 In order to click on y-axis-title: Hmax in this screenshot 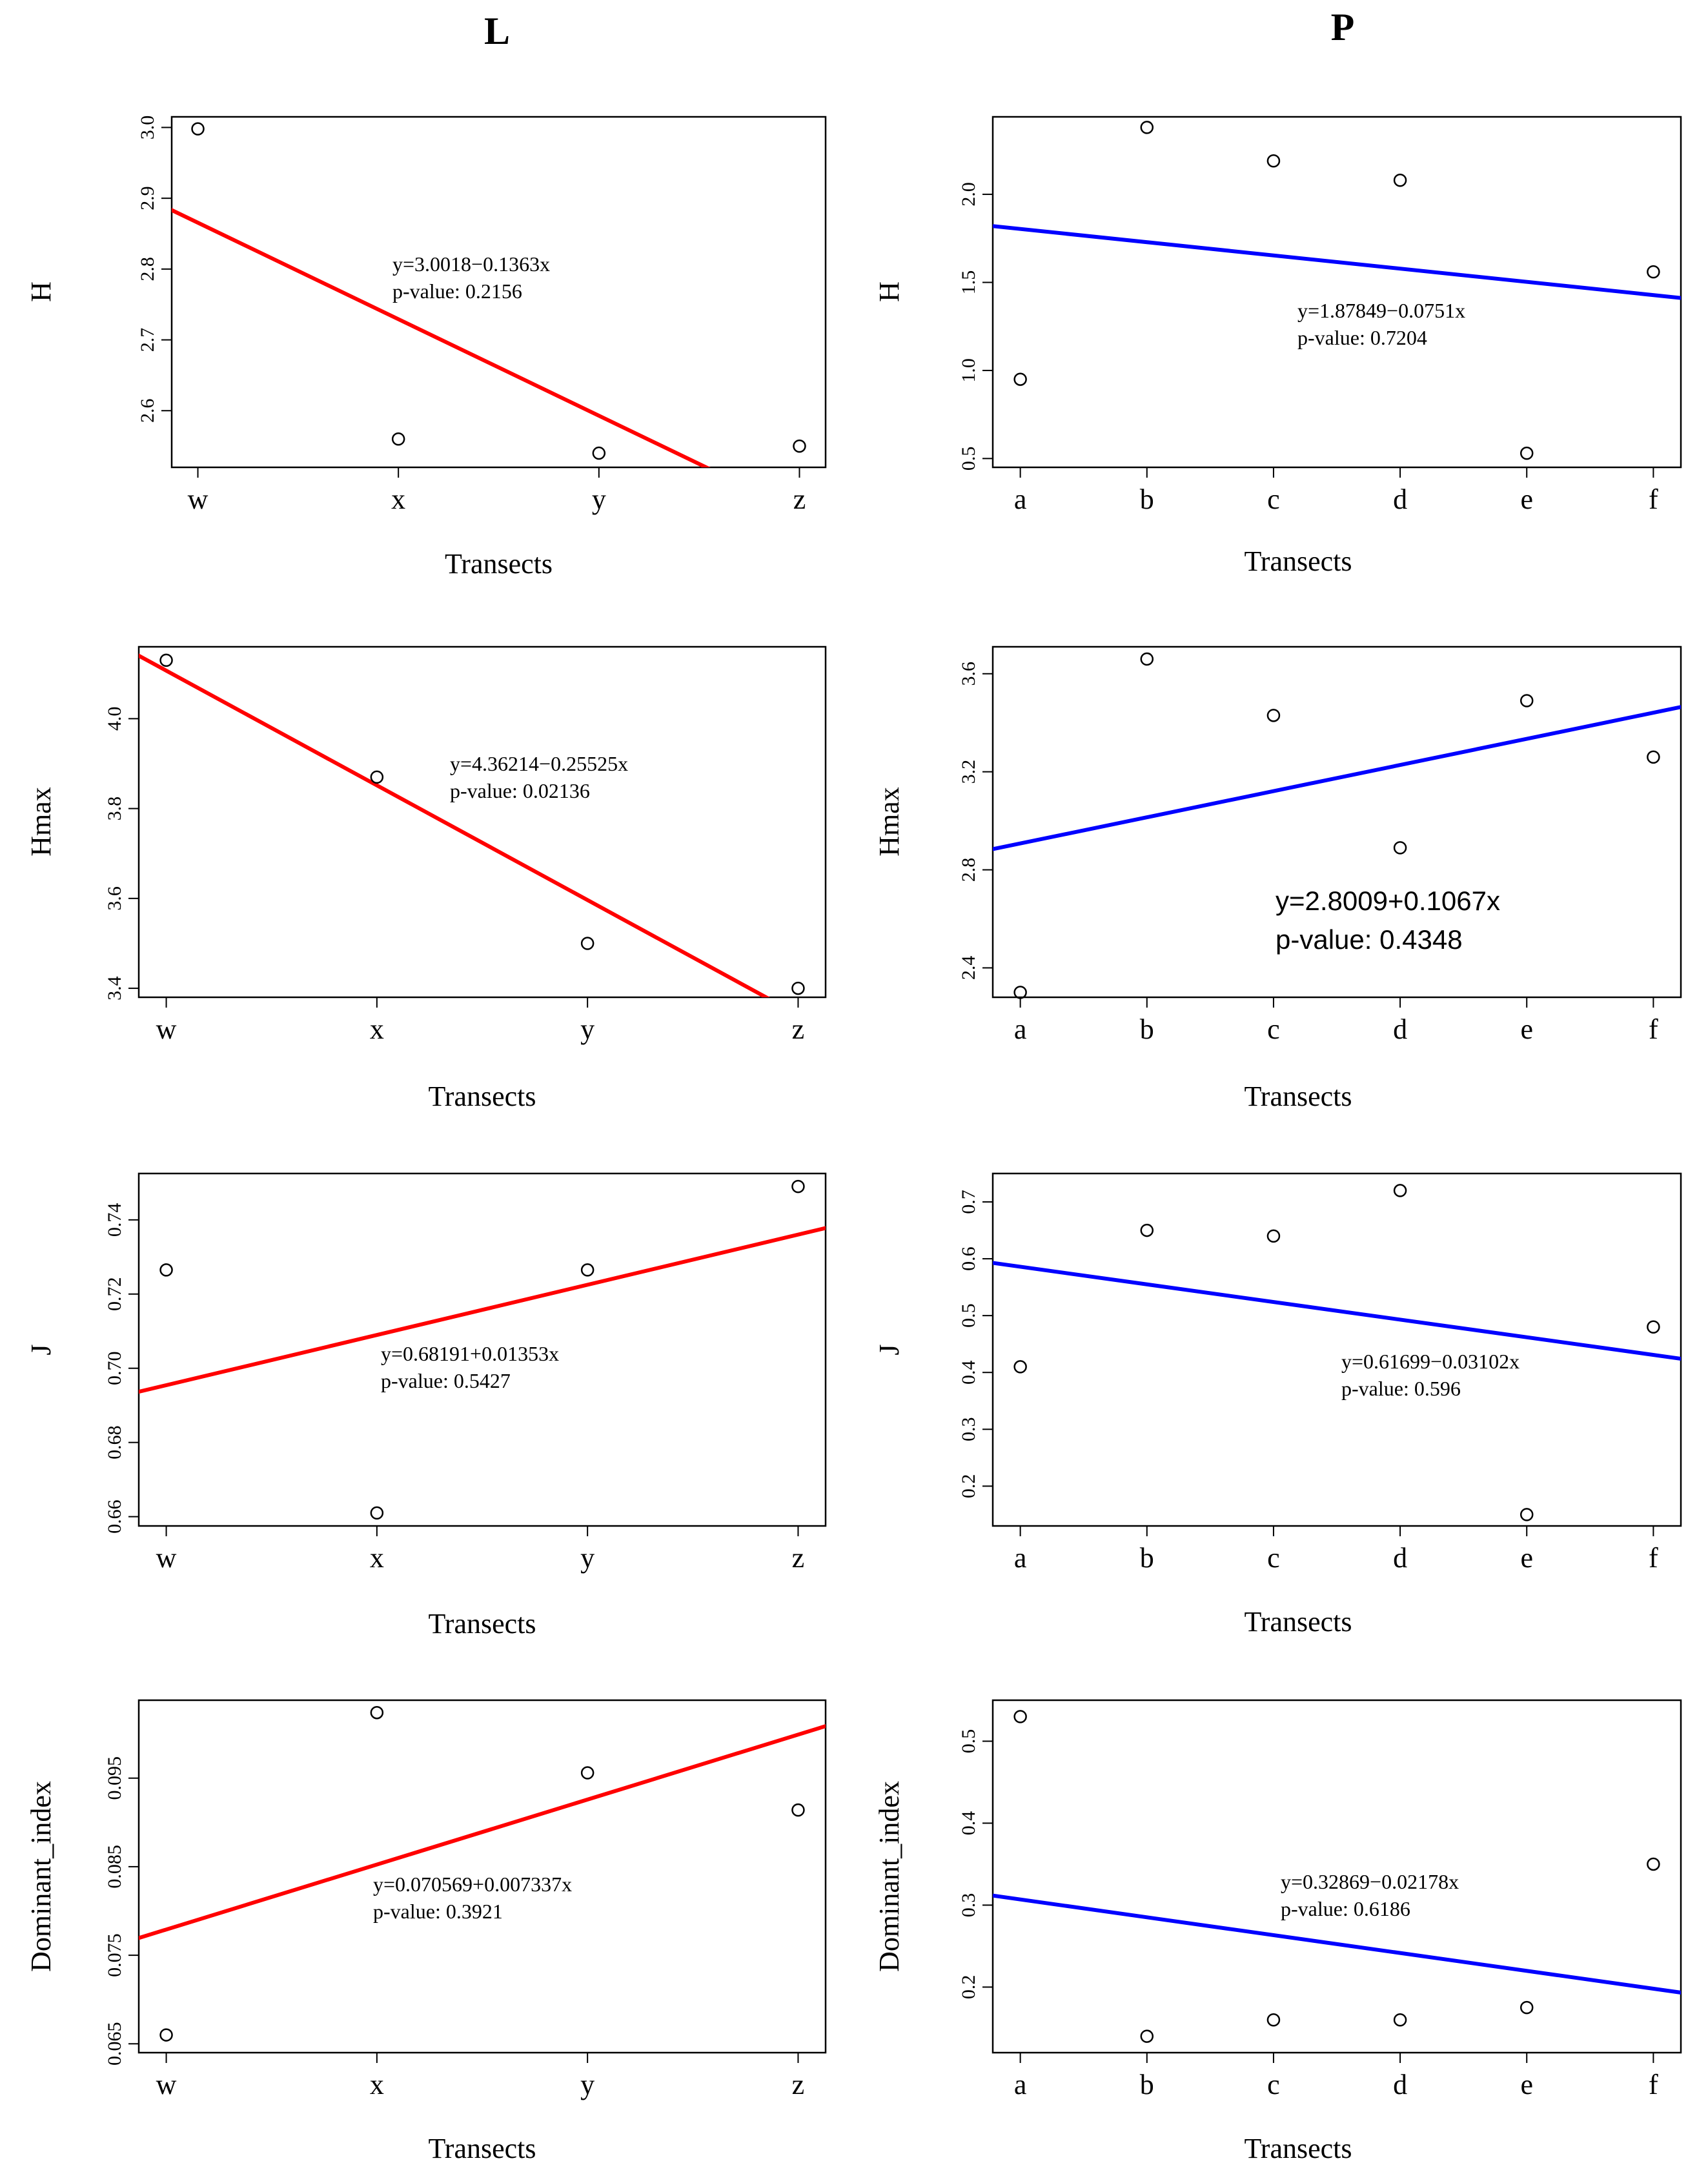, I will do `click(889, 822)`.